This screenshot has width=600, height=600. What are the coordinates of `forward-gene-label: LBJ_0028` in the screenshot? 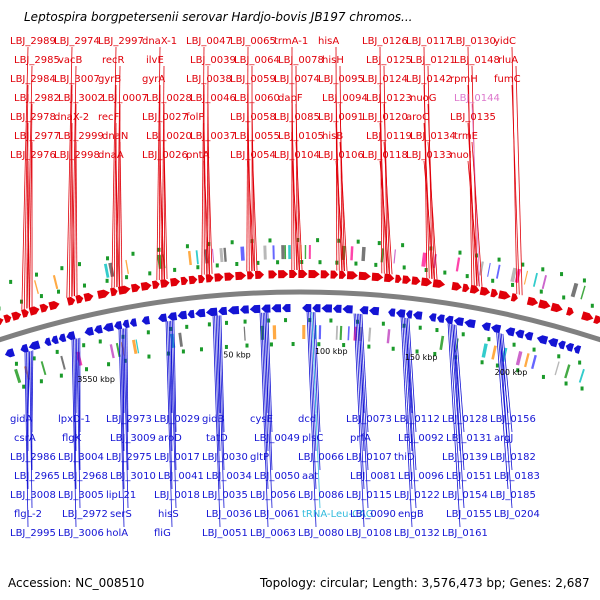 It's located at (169, 98).